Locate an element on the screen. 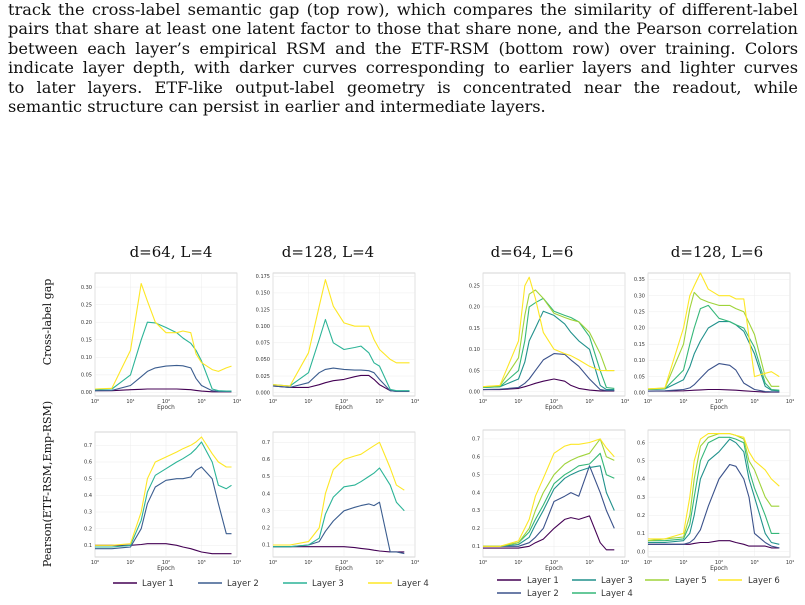 The height and width of the screenshot is (605, 805). legend-label: Layer 5 is located at coordinates (691, 581).